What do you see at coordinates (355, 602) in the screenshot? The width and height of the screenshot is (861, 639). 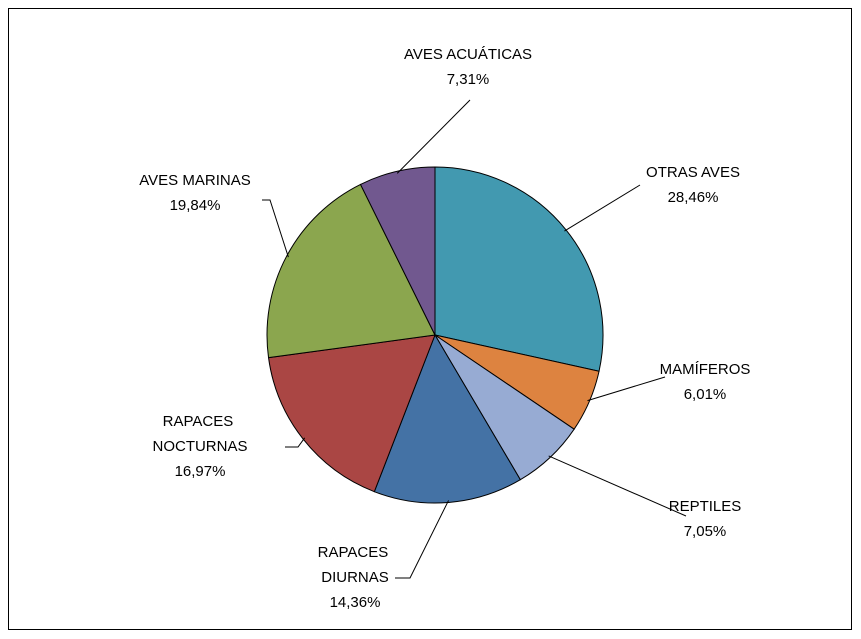 I see `value-label: 14,36%` at bounding box center [355, 602].